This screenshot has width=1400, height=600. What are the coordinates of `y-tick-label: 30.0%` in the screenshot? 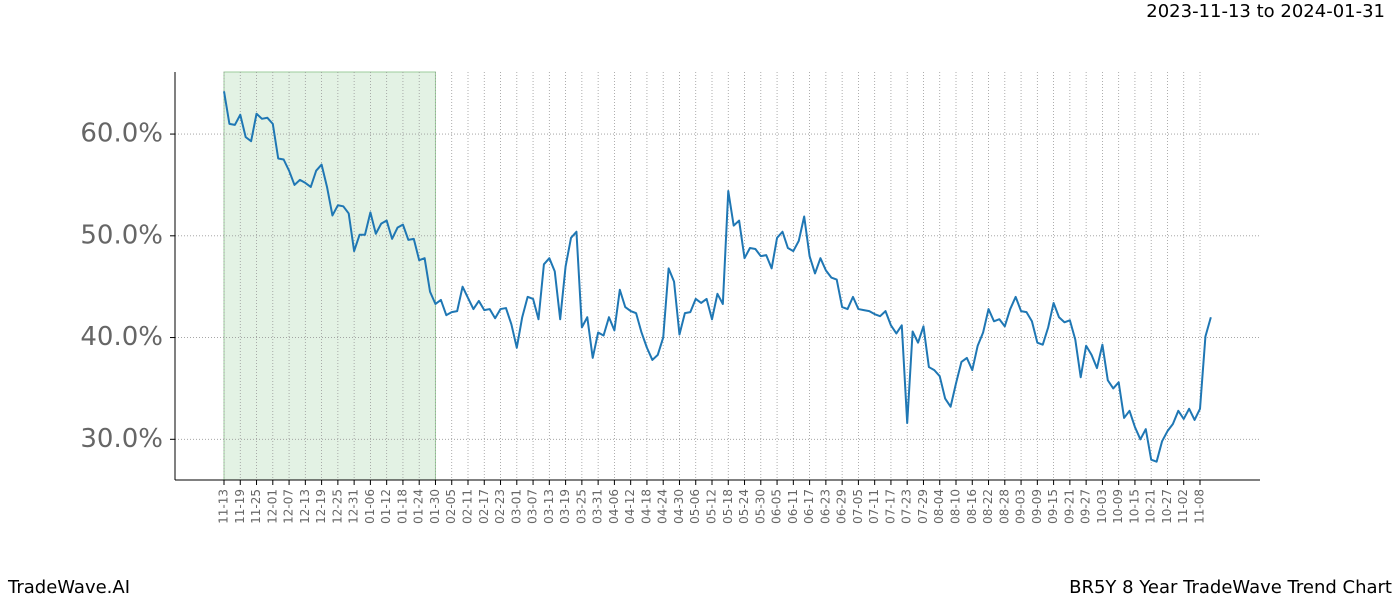 It's located at (121, 439).